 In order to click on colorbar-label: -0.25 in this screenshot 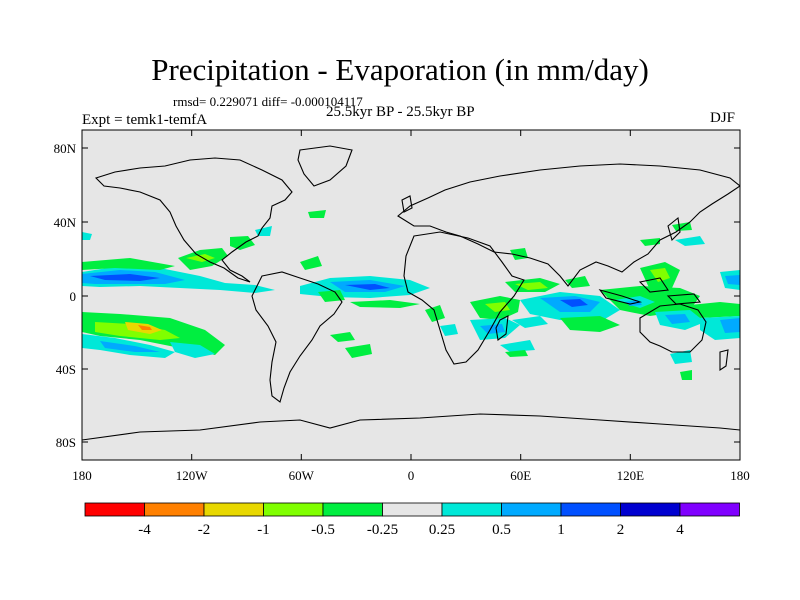, I will do `click(382, 530)`.